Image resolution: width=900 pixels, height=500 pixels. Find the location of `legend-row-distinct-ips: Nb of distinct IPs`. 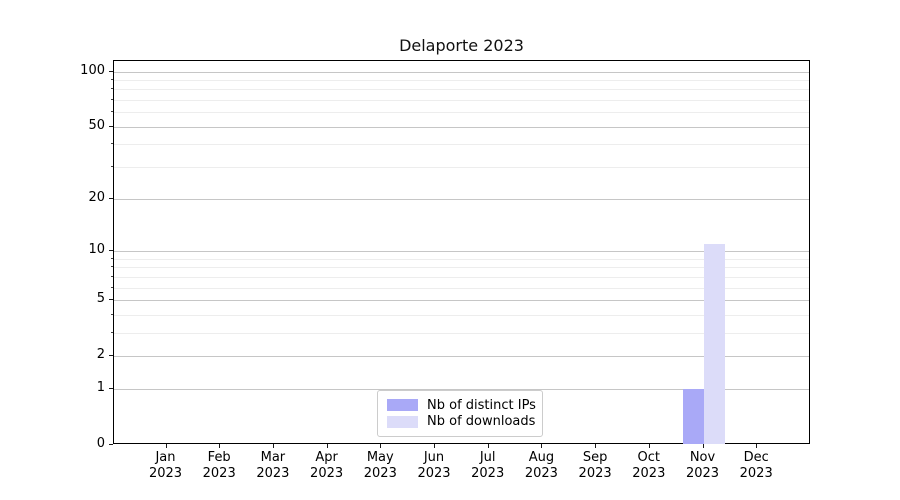

legend-row-distinct-ips: Nb of distinct IPs is located at coordinates (461, 405).